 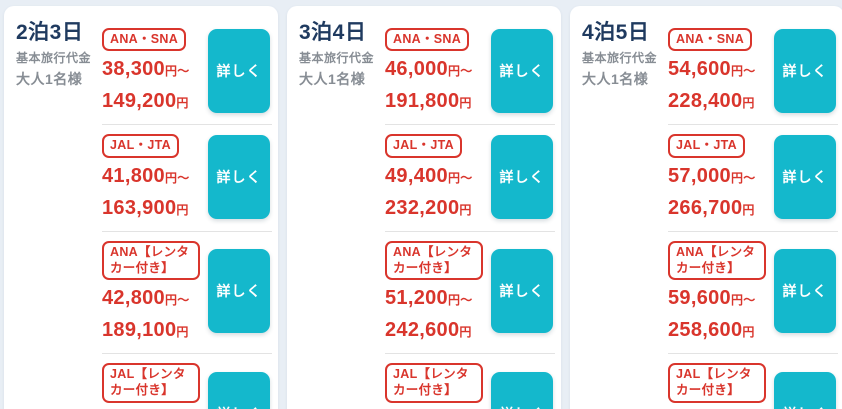 I want to click on price-info: ANA【レンタカー付き】 59,600円～ 258,600円, so click(x=721, y=291).